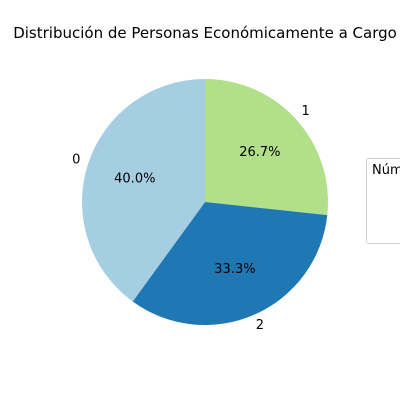 This screenshot has width=400, height=400. What do you see at coordinates (383, 201) in the screenshot?
I see `legend: Número` at bounding box center [383, 201].